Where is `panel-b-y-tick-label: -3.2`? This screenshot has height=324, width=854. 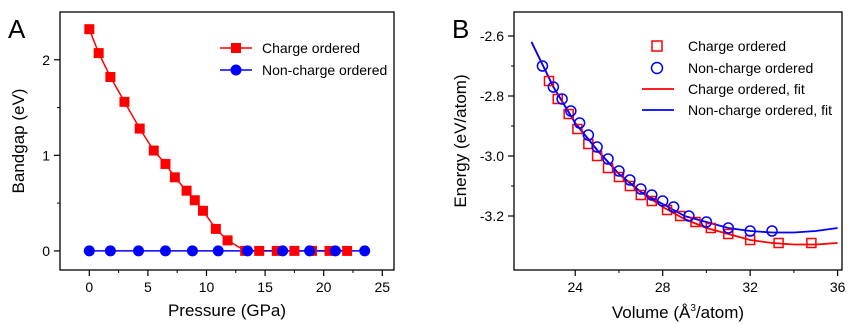 panel-b-y-tick-label: -3.2 is located at coordinates (492, 216).